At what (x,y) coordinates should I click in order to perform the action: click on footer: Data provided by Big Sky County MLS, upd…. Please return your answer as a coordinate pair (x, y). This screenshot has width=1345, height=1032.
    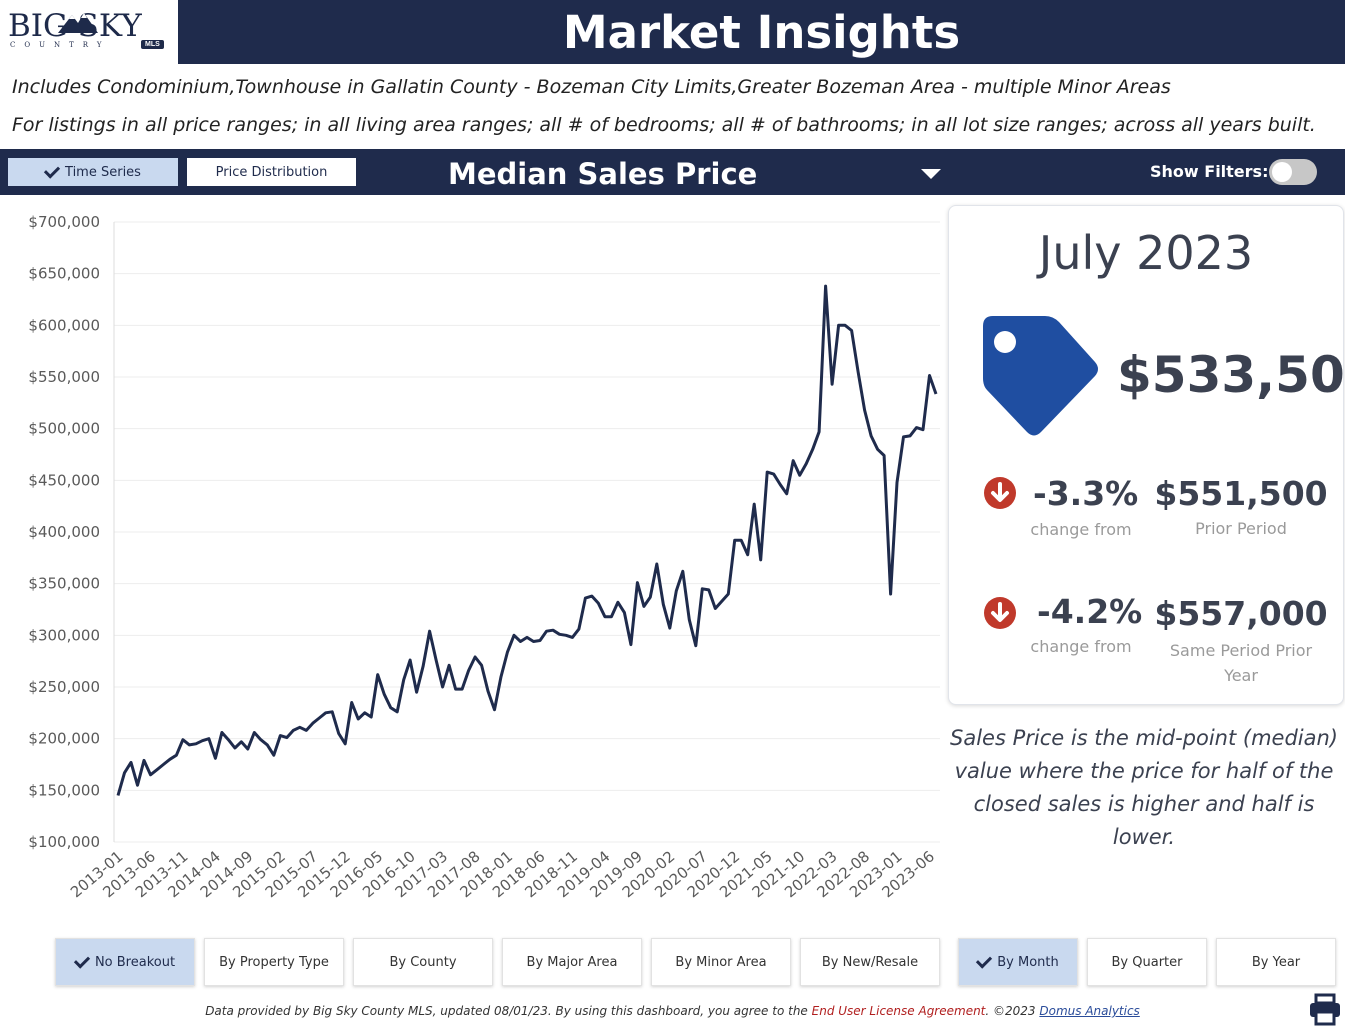
    Looking at the image, I should click on (672, 1011).